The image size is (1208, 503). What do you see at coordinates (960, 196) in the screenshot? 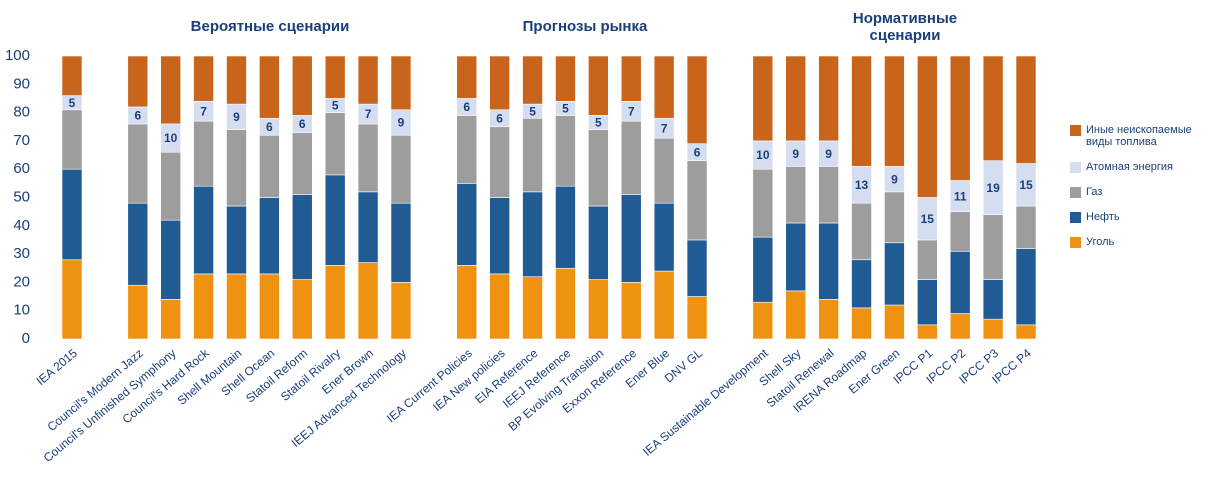
I see `data-label: 11` at bounding box center [960, 196].